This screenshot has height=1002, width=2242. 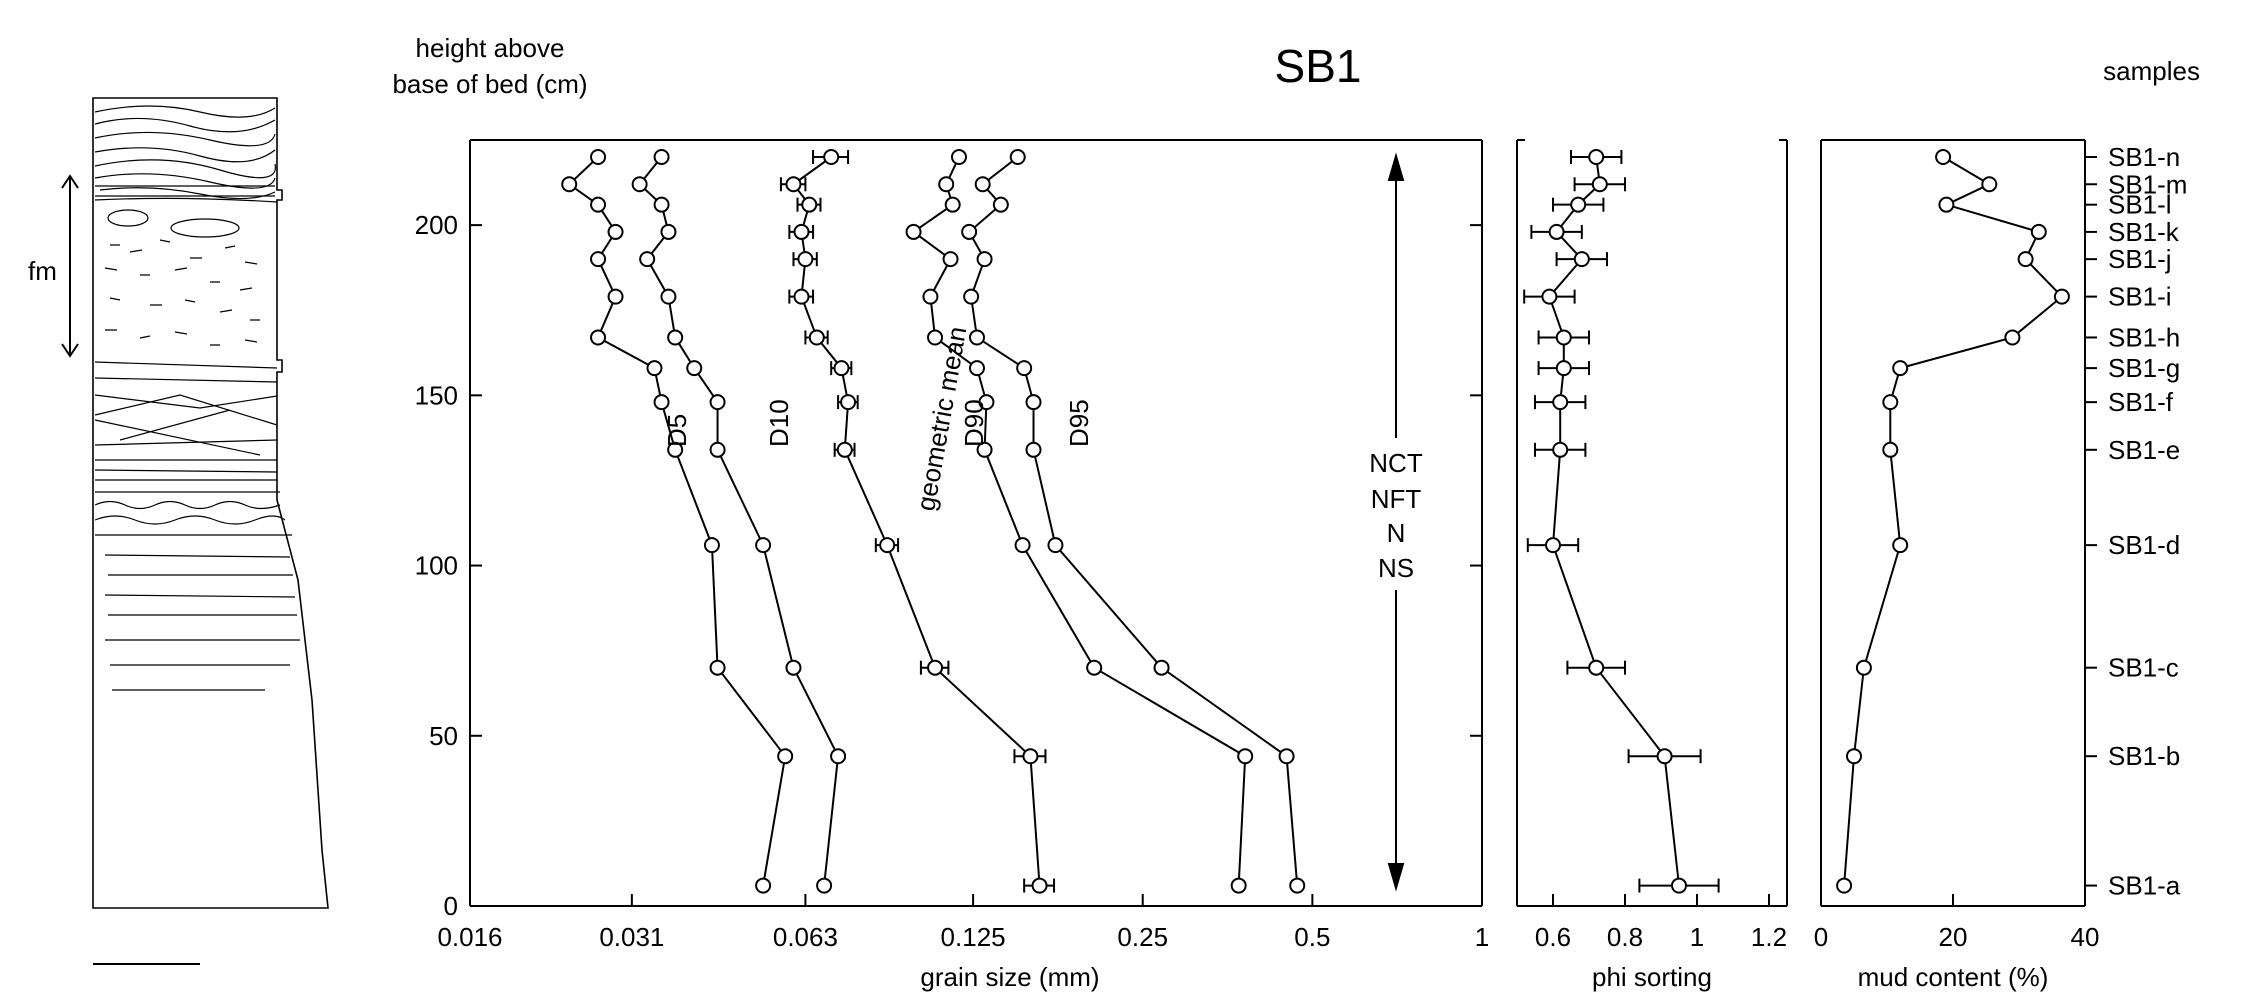 I want to click on mud-content-series, so click(x=1953, y=521).